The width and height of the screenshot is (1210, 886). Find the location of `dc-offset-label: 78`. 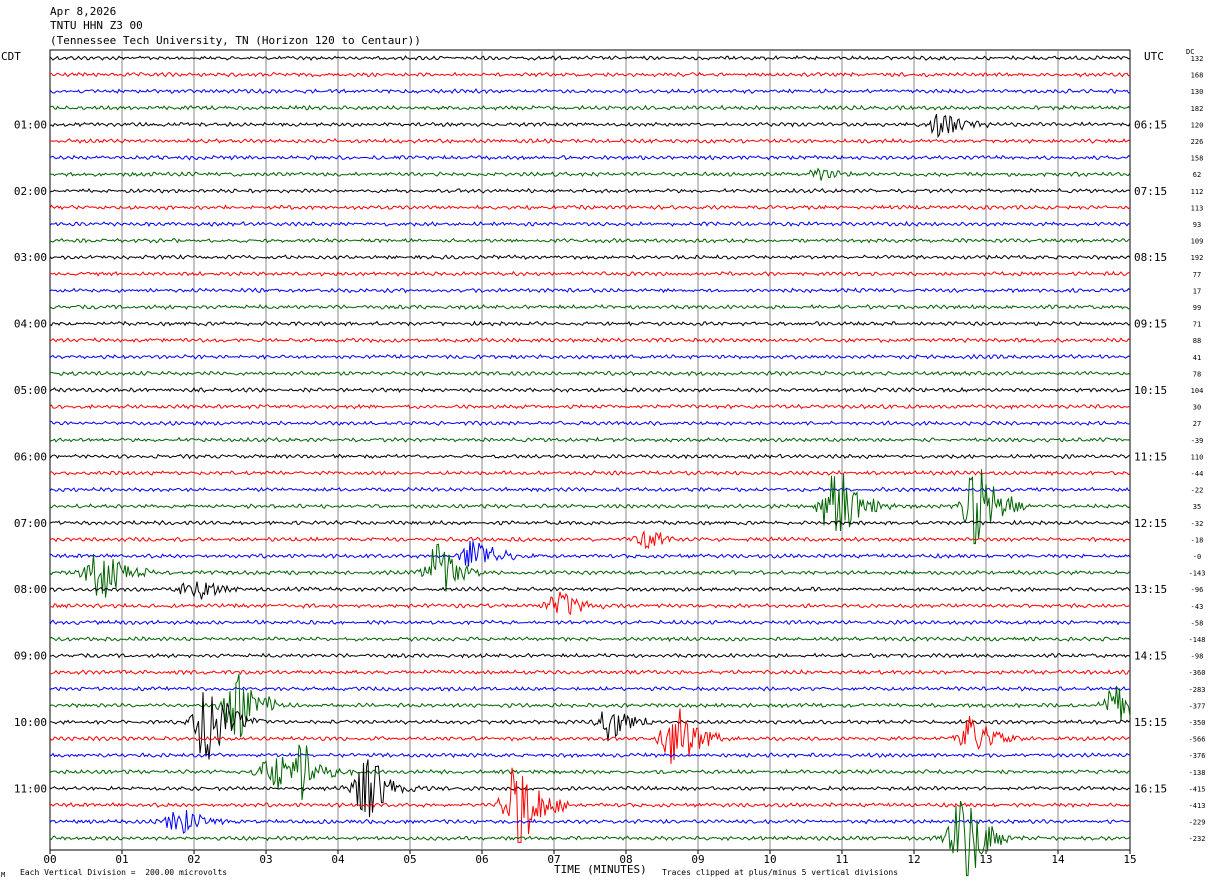

dc-offset-label: 78 is located at coordinates (1197, 374).